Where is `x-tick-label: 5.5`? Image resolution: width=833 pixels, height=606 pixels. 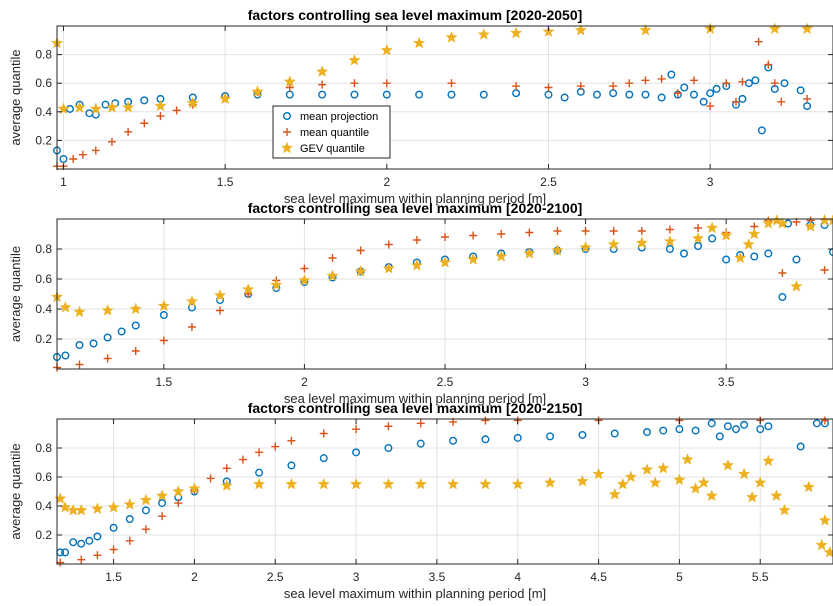
x-tick-label: 5.5 is located at coordinates (760, 577).